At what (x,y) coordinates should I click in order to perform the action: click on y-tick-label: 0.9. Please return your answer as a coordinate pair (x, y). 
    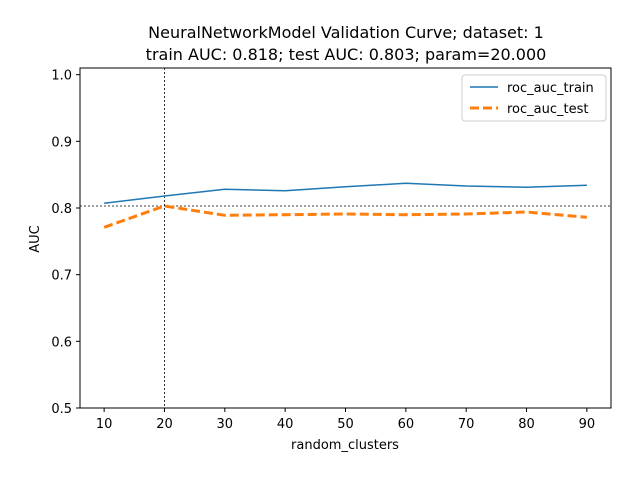
    Looking at the image, I should click on (61, 142).